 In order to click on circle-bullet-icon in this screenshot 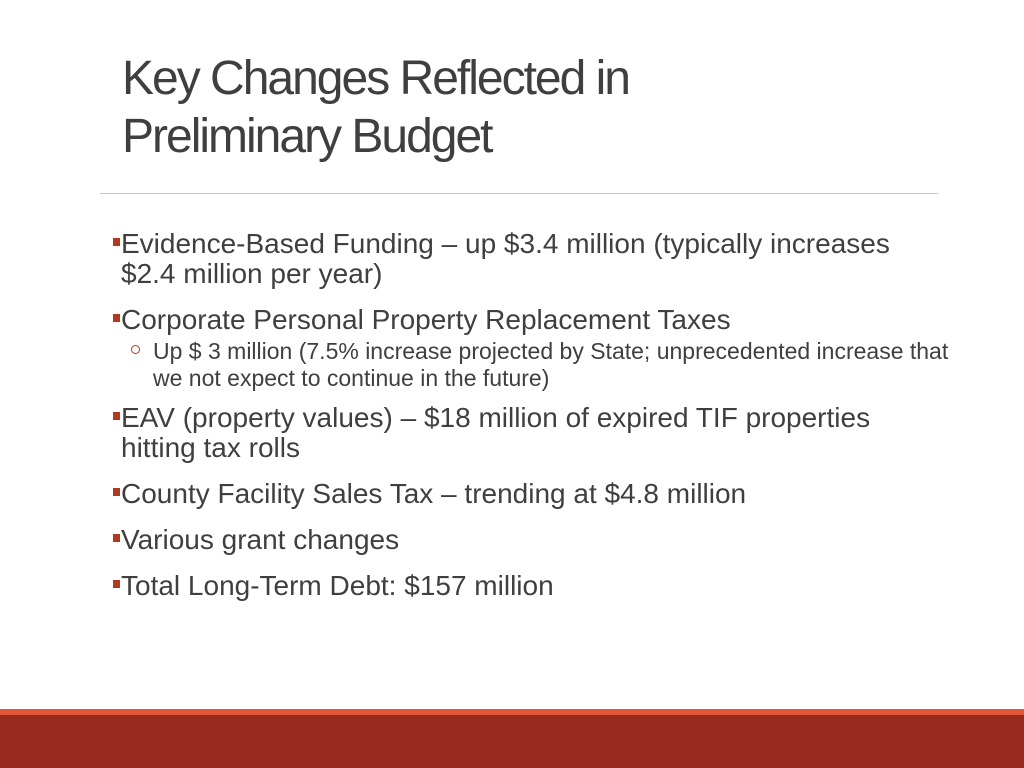, I will do `click(135, 349)`.